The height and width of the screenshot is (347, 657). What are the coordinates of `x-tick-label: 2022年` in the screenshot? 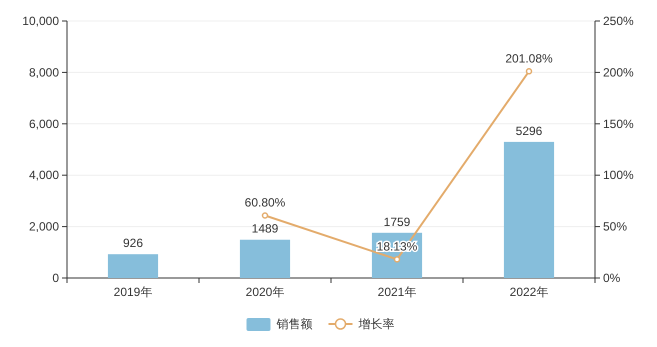 It's located at (529, 292).